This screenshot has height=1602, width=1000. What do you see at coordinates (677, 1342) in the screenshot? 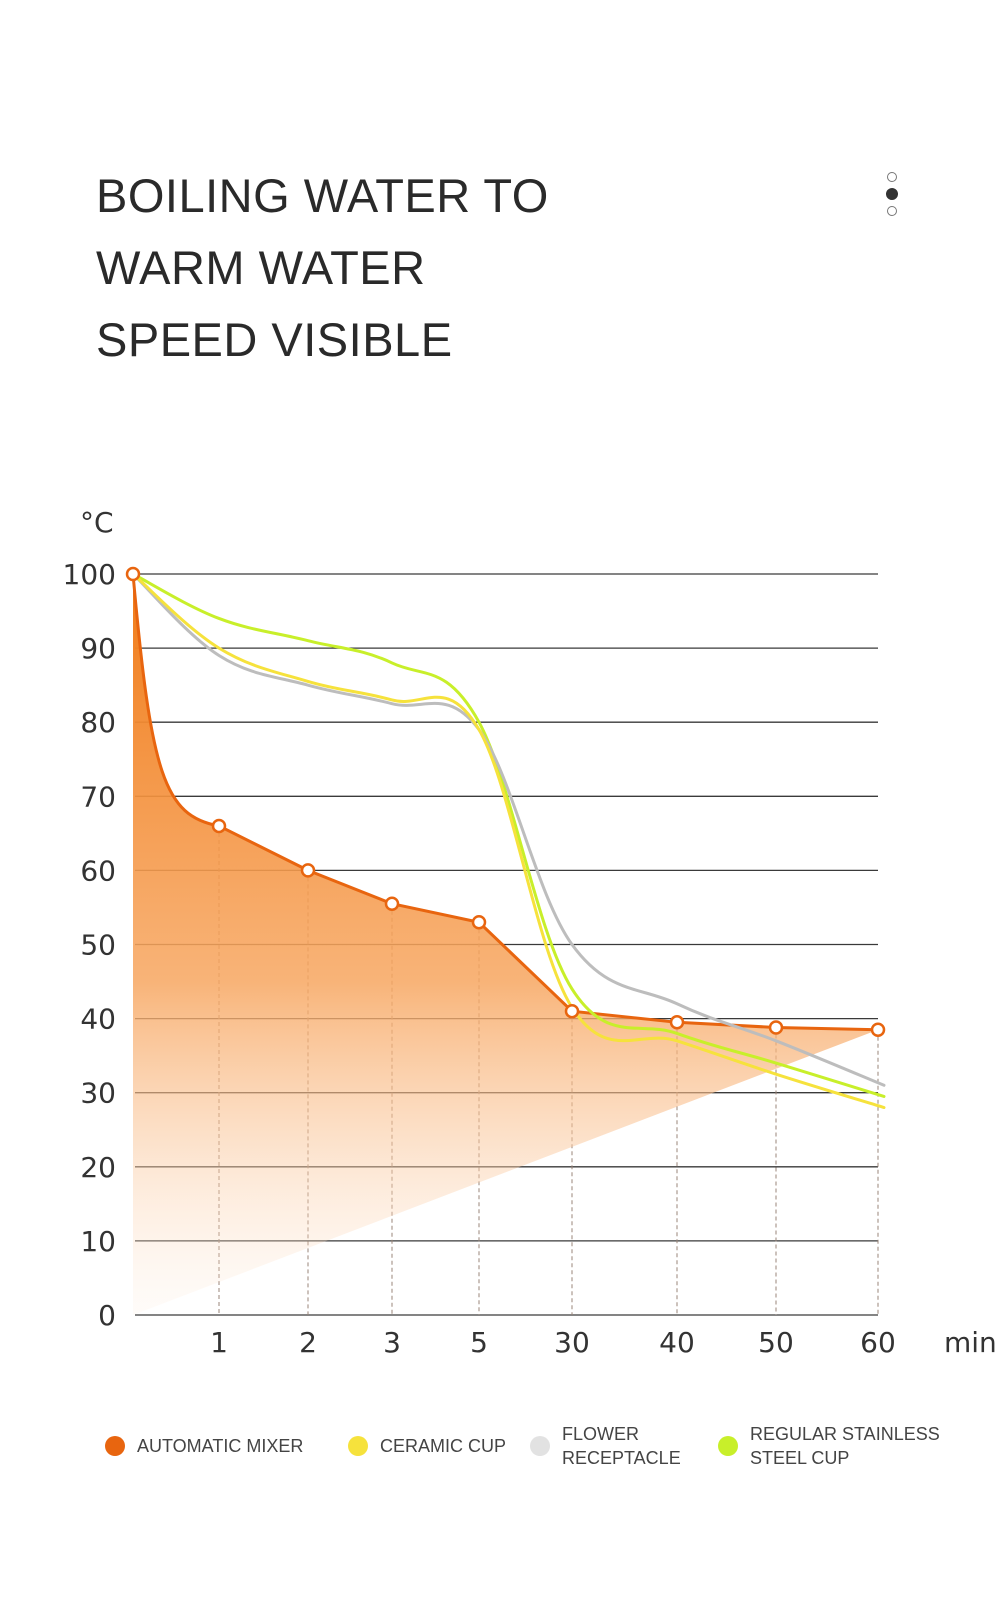
I see `x-tick-label: 40` at bounding box center [677, 1342].